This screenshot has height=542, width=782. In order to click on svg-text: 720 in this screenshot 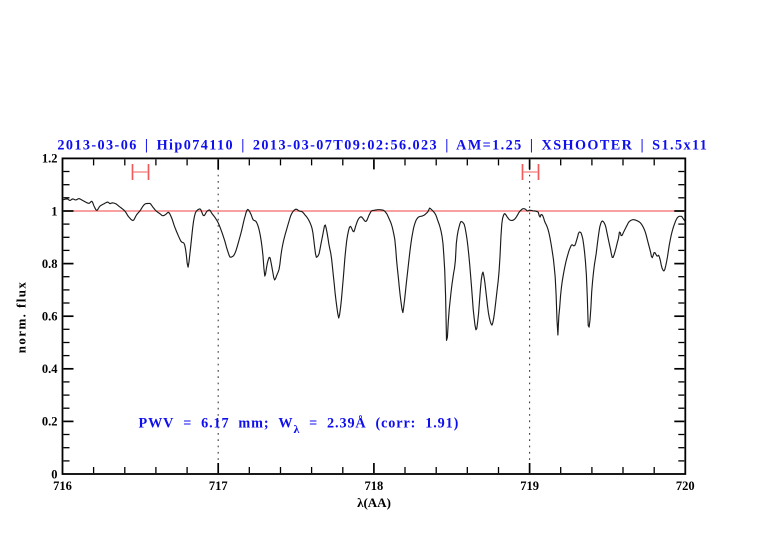, I will do `click(685, 486)`.